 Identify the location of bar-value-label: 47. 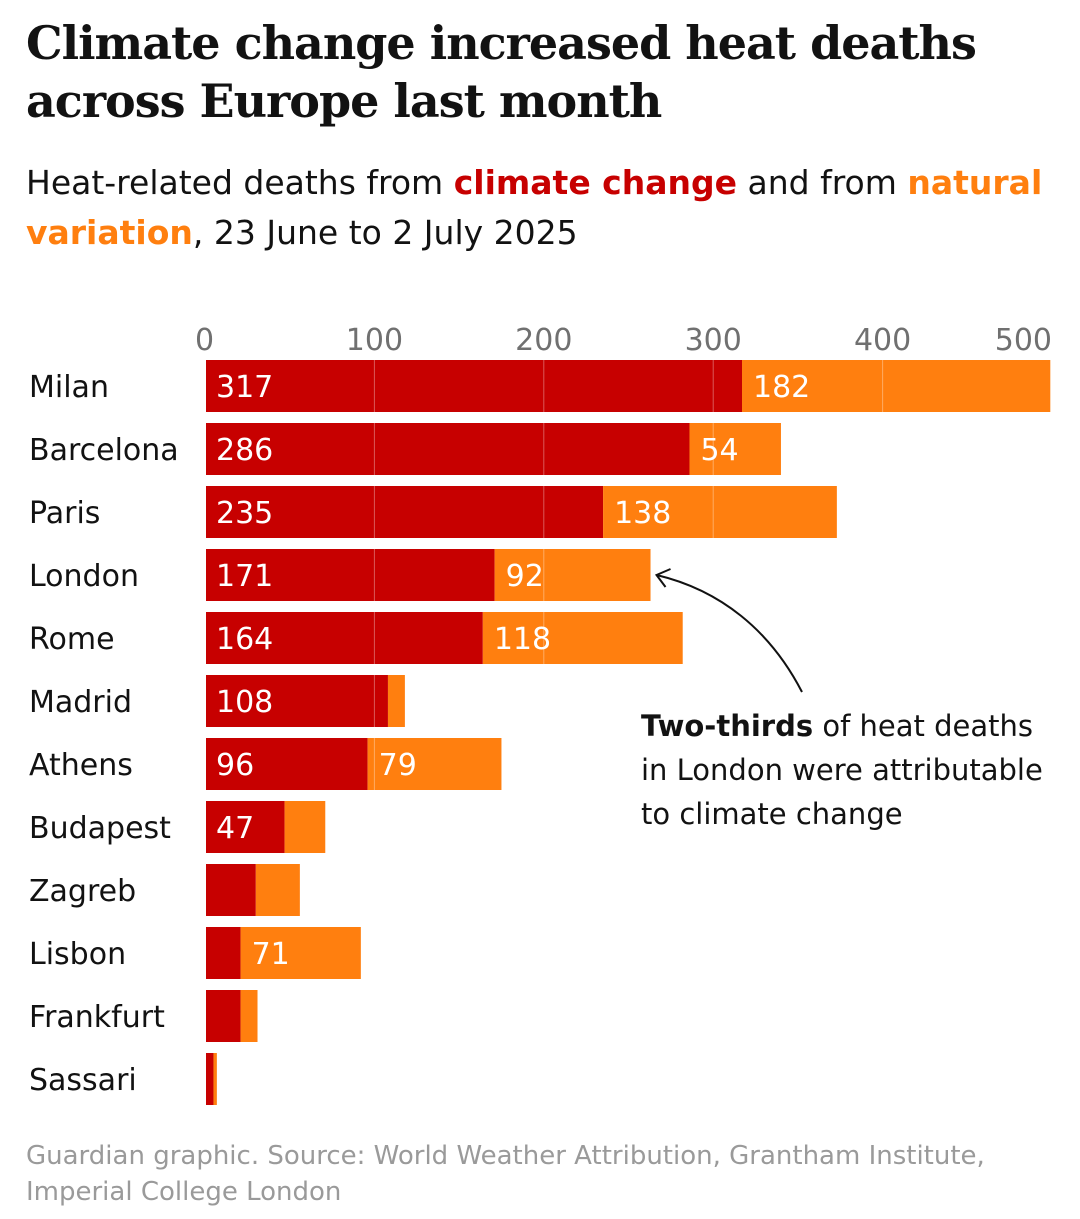
(235, 828).